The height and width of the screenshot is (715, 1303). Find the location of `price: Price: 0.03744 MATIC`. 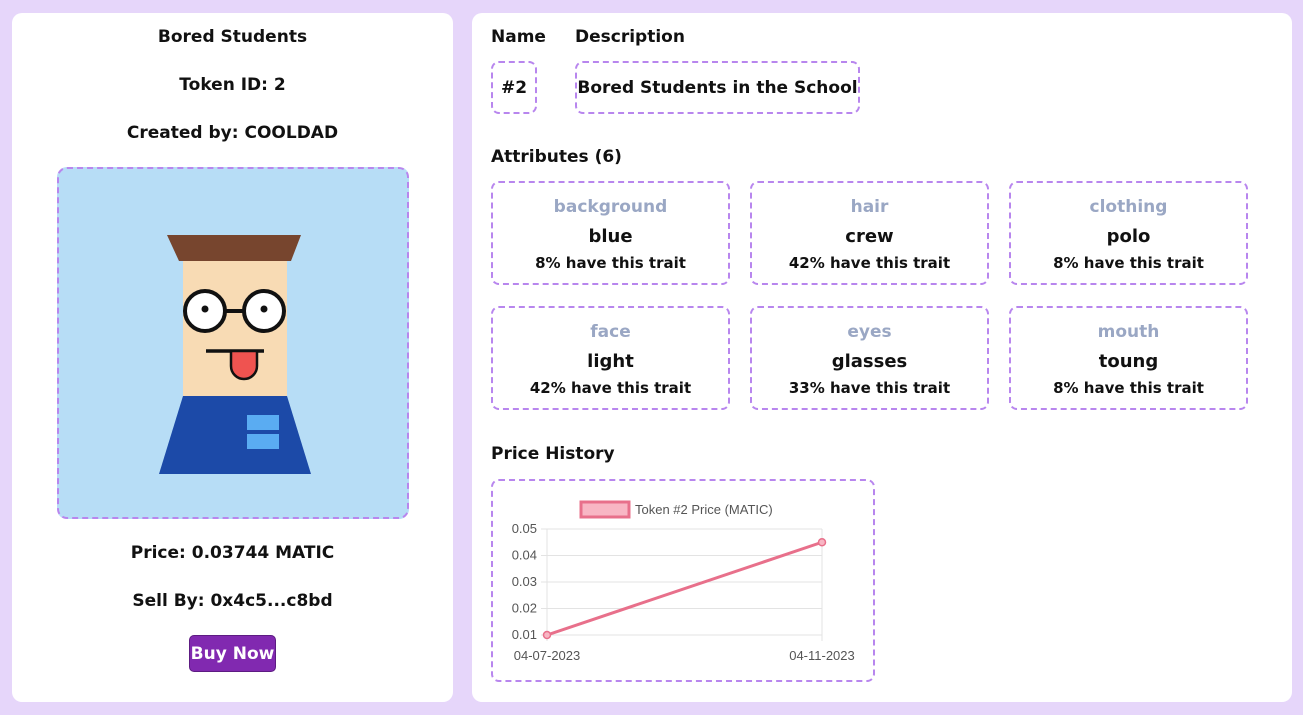

price: Price: 0.03744 MATIC is located at coordinates (232, 553).